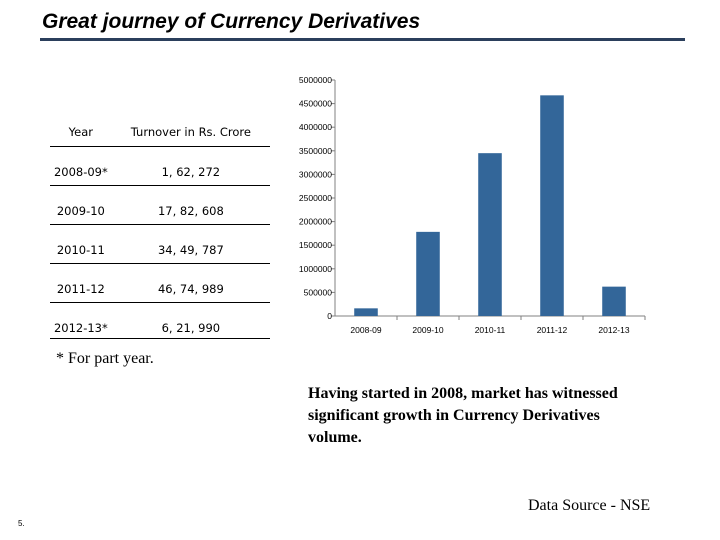  Describe the element at coordinates (81, 244) in the screenshot. I see `row-year: 2010-11` at that location.